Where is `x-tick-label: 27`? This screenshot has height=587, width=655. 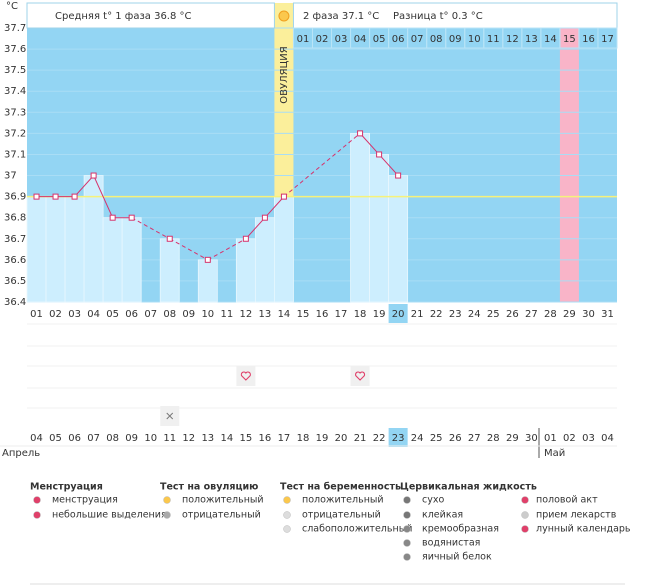 x-tick-label: 27 is located at coordinates (531, 314).